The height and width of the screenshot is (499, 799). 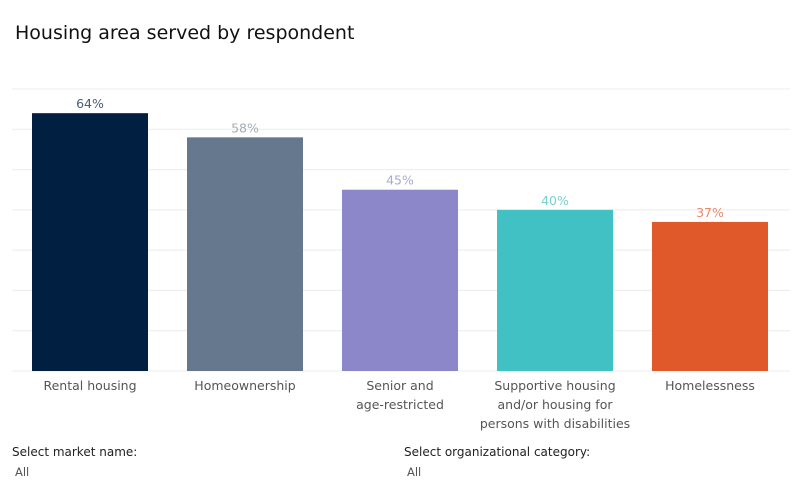 I want to click on market-filter-value: All, so click(x=22, y=472).